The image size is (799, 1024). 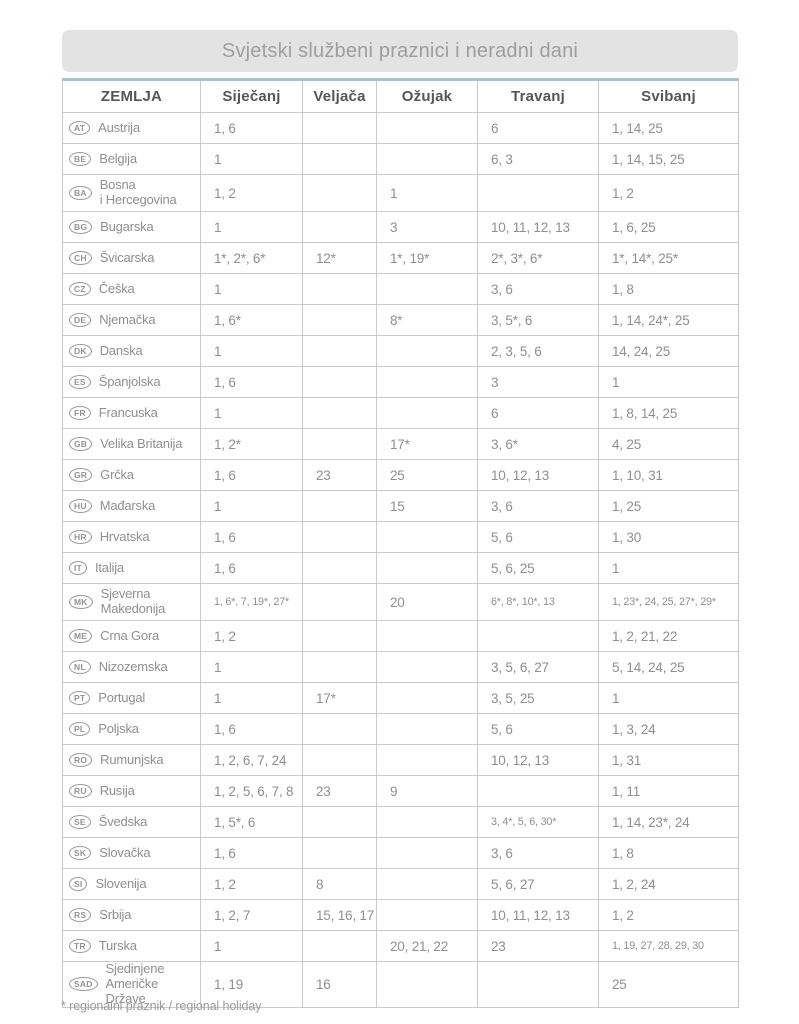 What do you see at coordinates (668, 602) in the screenshot?
I see `cell-svibanj: 1, 23*, 24, 25, 27*, 29*` at bounding box center [668, 602].